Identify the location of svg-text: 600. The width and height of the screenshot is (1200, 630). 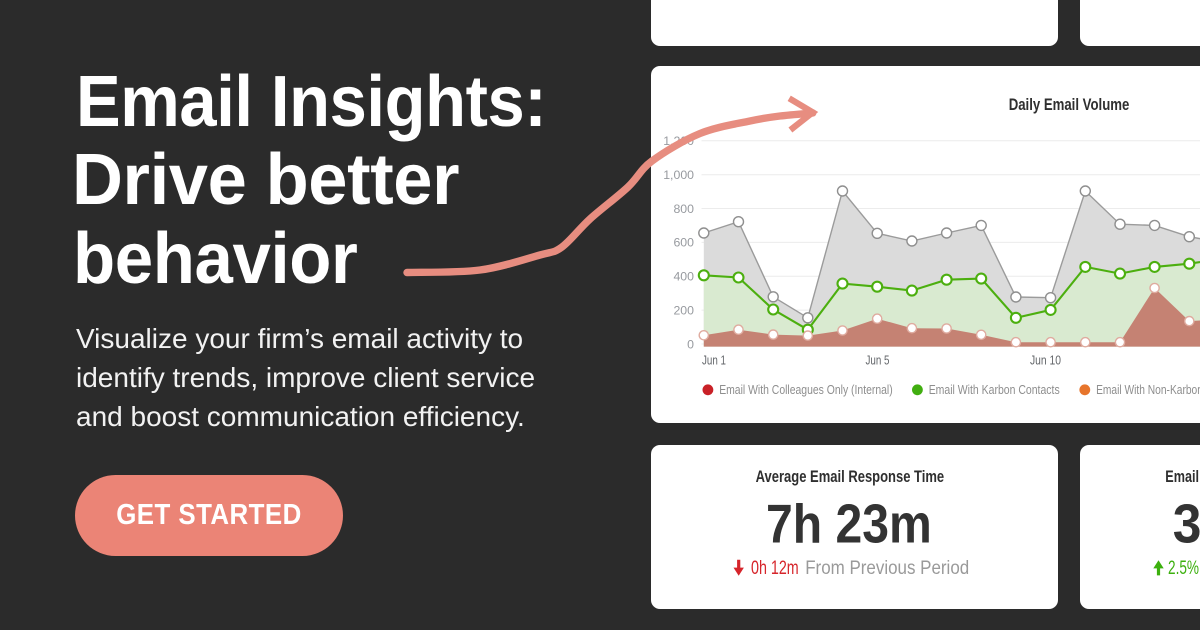
(683, 243).